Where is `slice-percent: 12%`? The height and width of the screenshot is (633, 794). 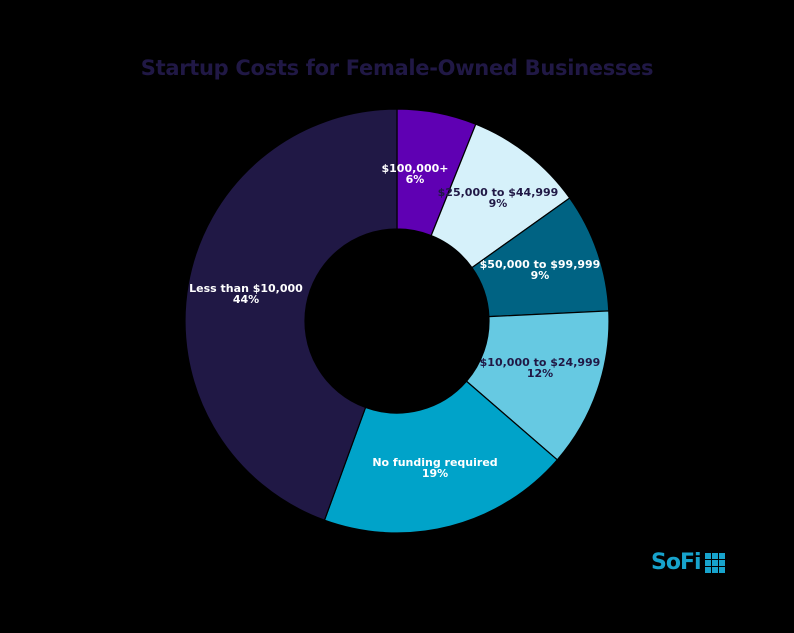
slice-percent: 12% is located at coordinates (540, 373).